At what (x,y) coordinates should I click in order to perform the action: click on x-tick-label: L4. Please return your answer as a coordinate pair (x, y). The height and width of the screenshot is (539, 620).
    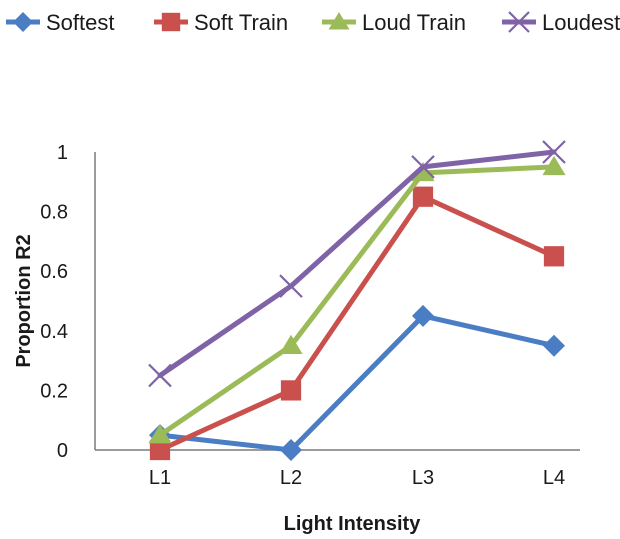
    Looking at the image, I should click on (554, 478).